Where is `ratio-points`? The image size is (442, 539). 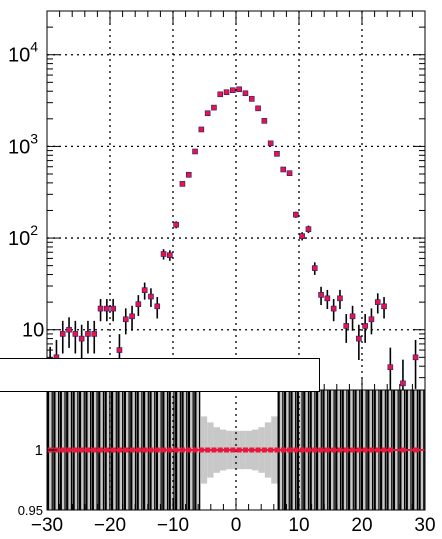
ratio-points is located at coordinates (236, 450).